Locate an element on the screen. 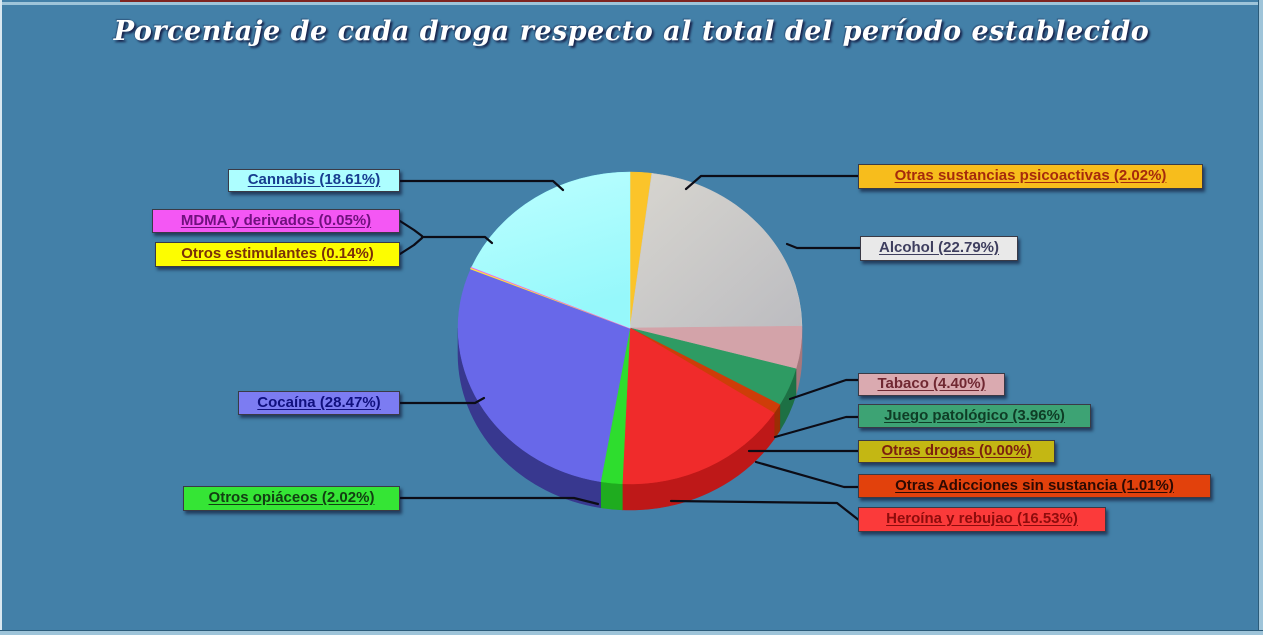 The height and width of the screenshot is (635, 1263). callout-line-juego is located at coordinates (817, 427).